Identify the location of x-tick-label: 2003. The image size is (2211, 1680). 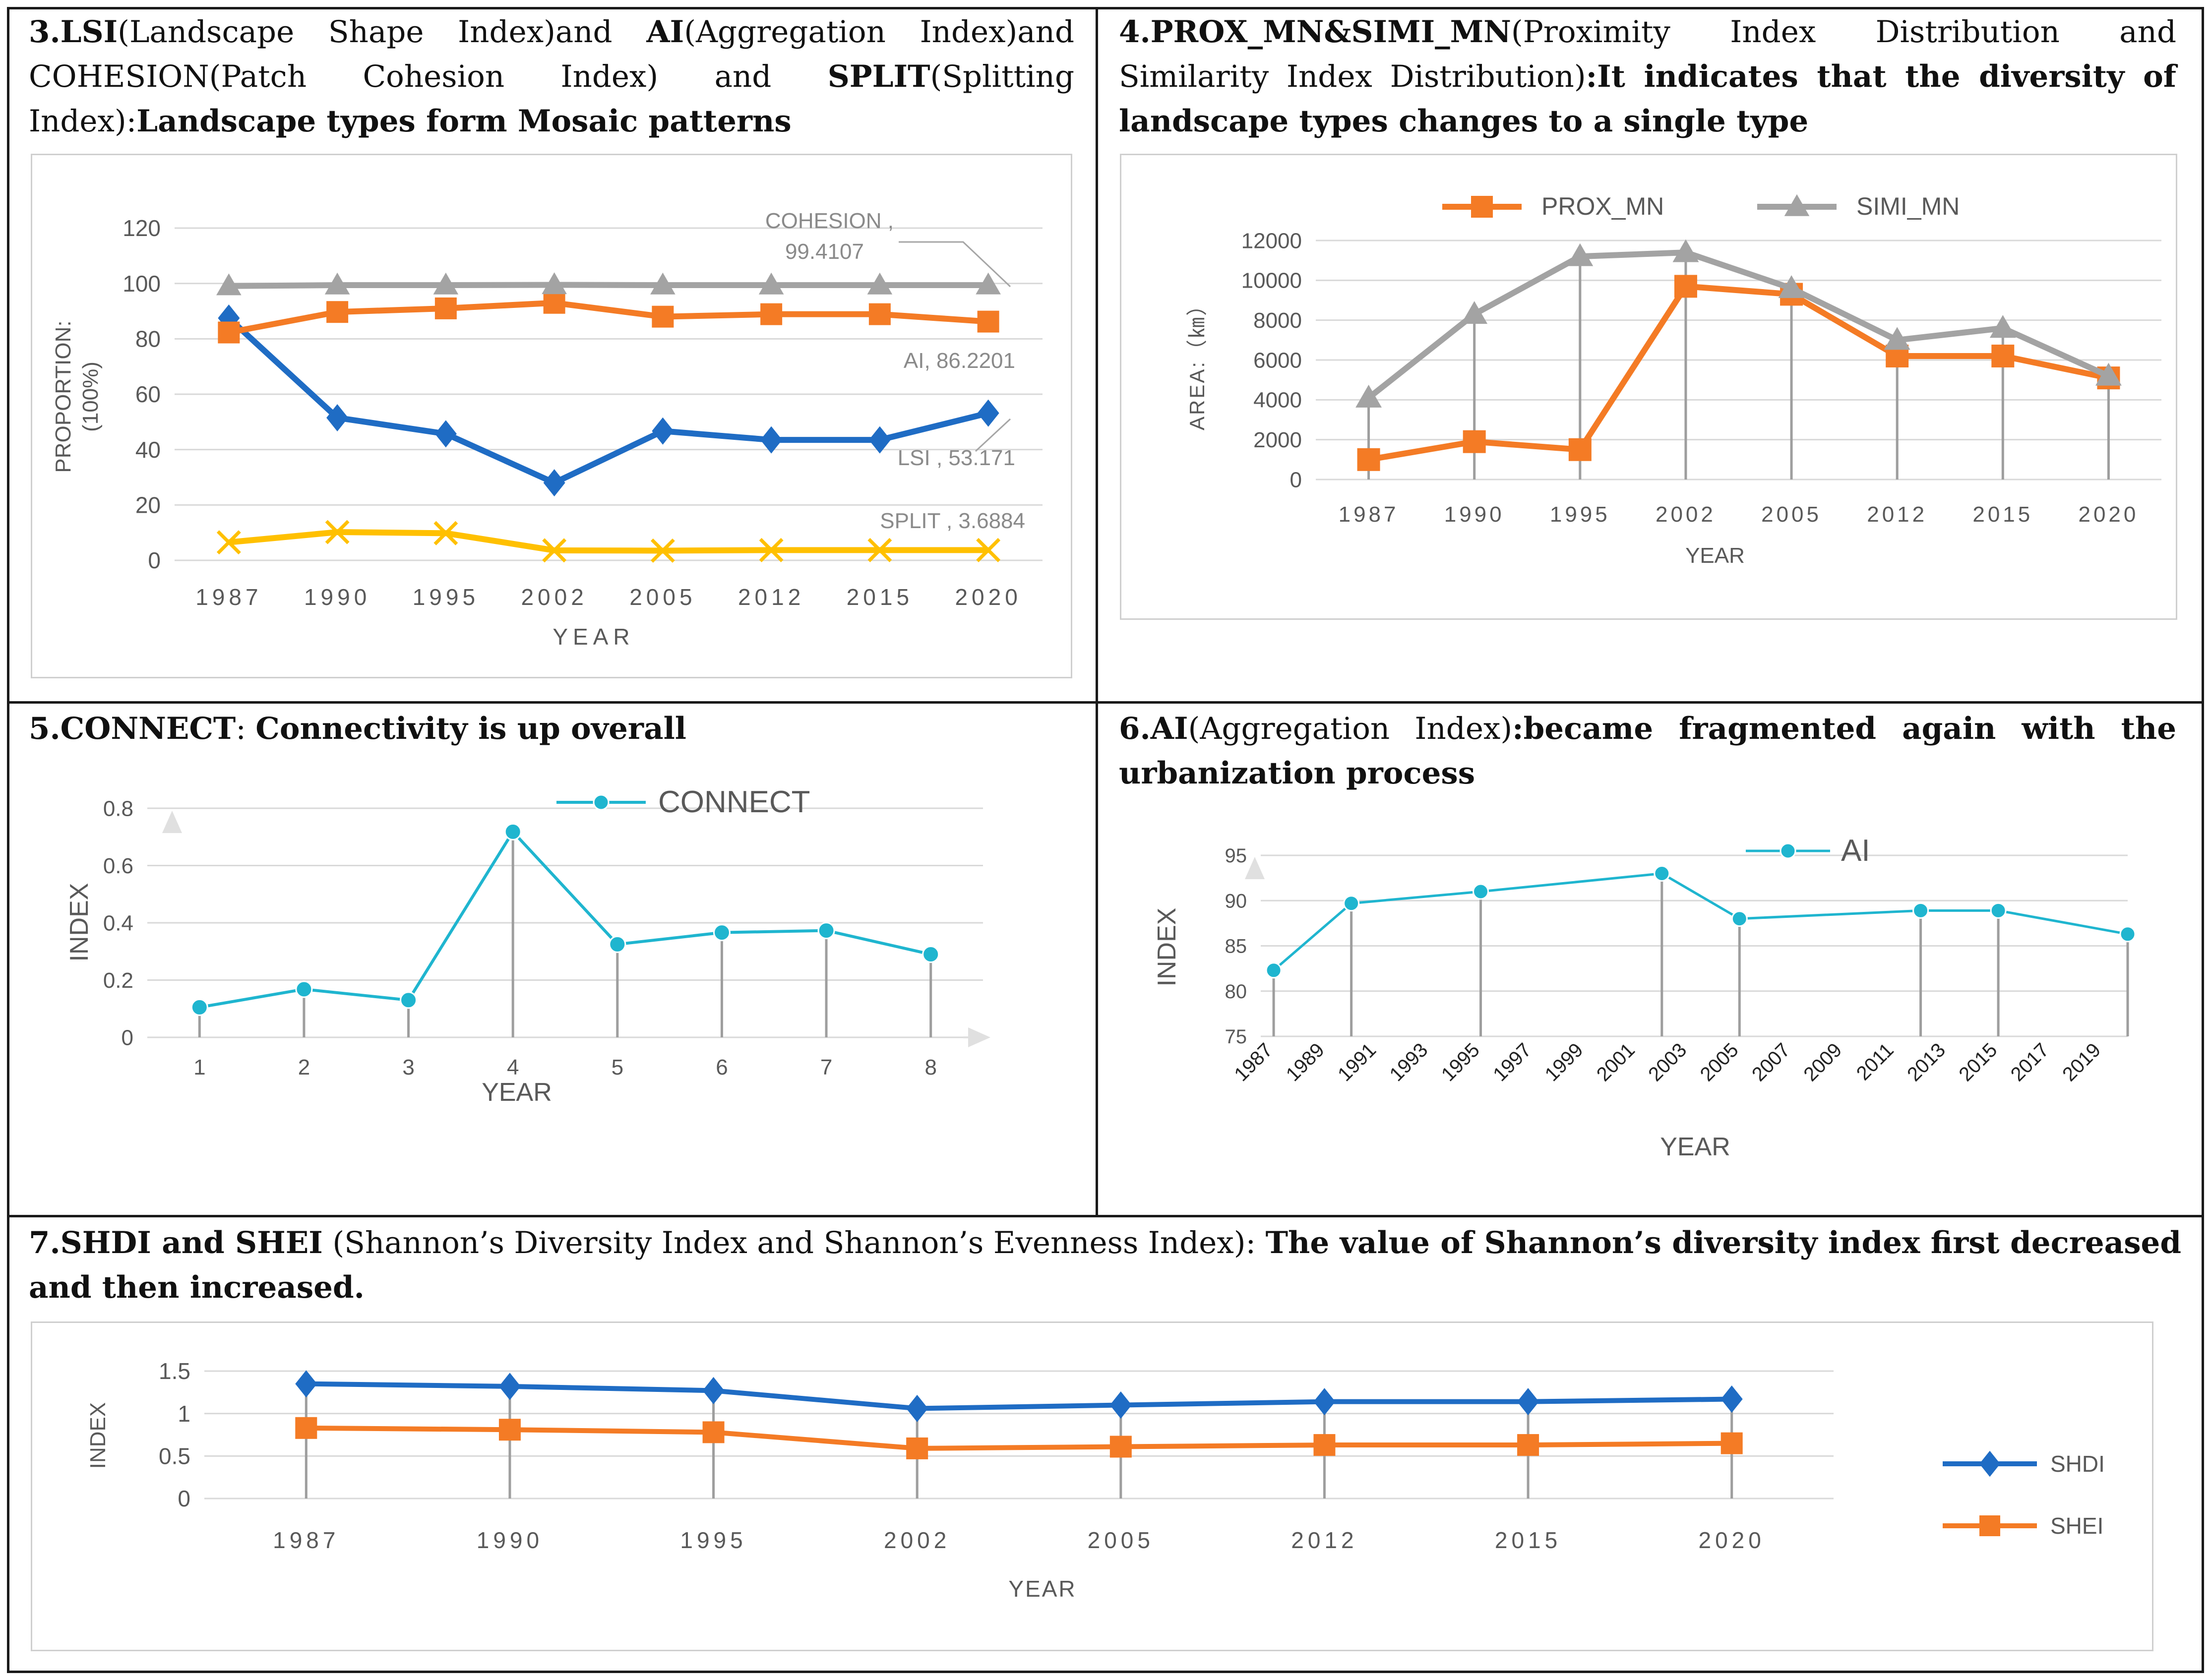
(1667, 1062).